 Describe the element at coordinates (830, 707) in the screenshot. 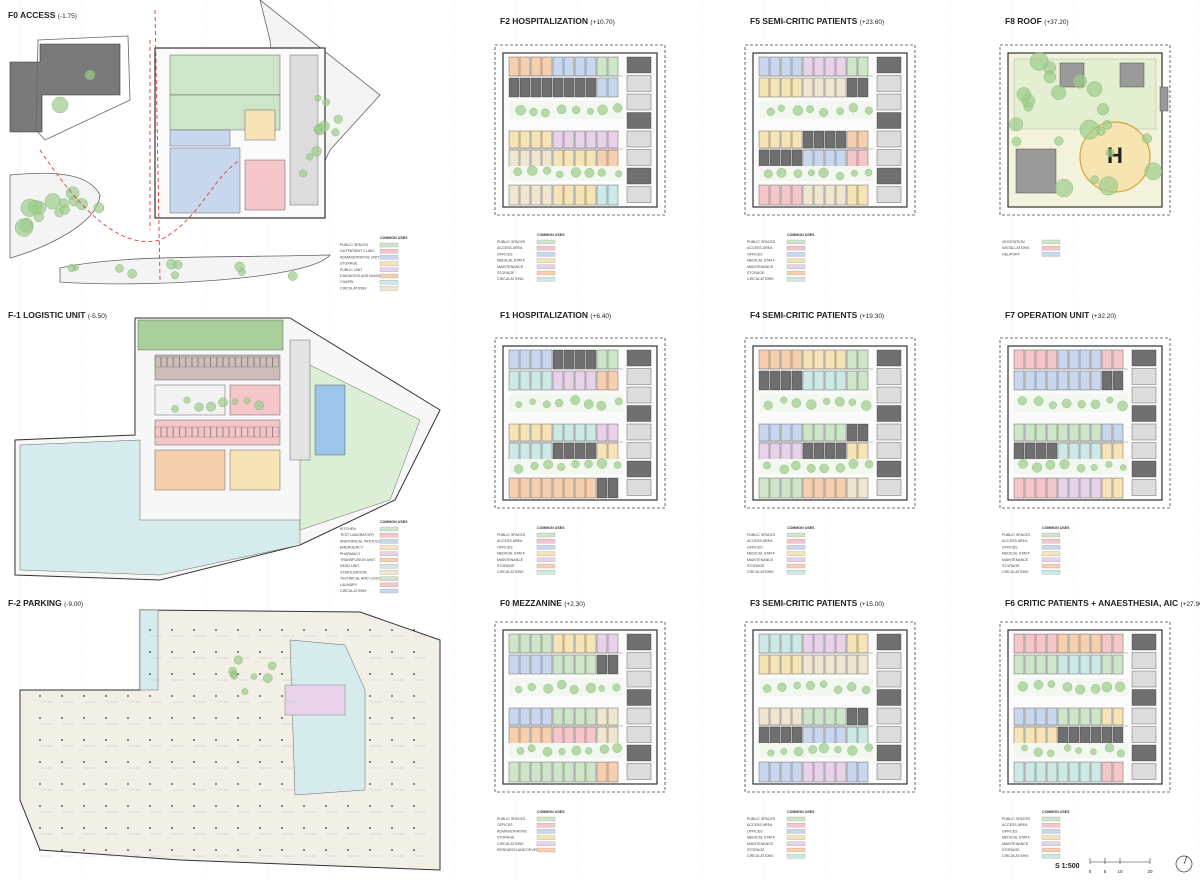

I see `plan-outline` at that location.